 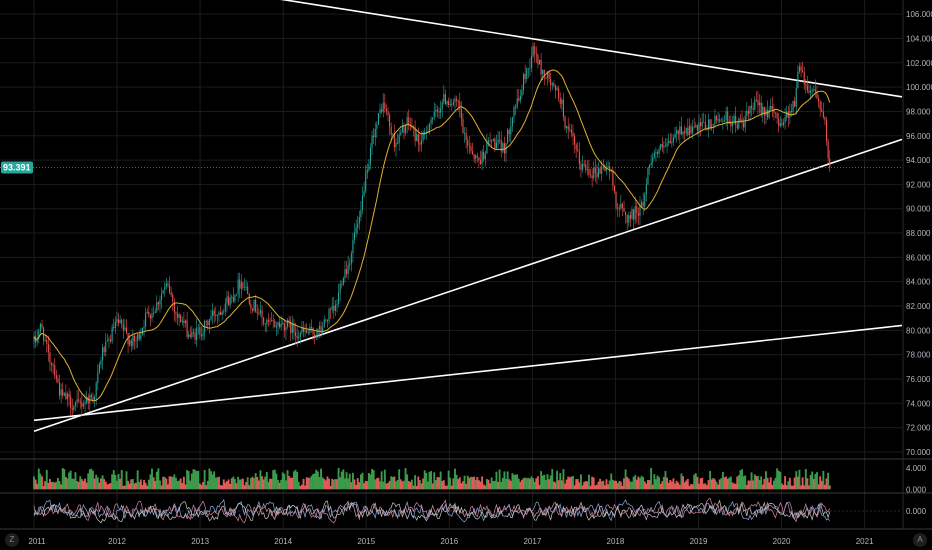 I want to click on indicator1-tick-label: 0.000, so click(x=916, y=489).